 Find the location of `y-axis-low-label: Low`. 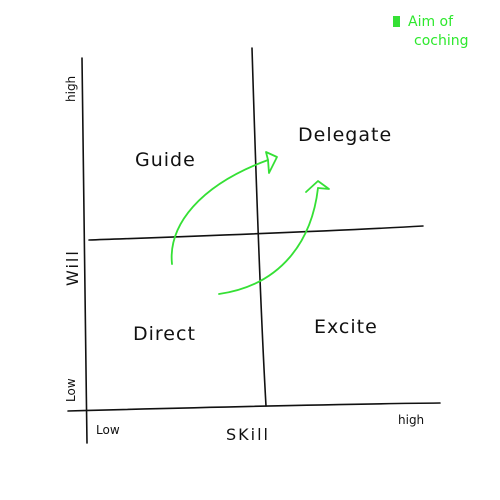

y-axis-low-label: Low is located at coordinates (71, 390).